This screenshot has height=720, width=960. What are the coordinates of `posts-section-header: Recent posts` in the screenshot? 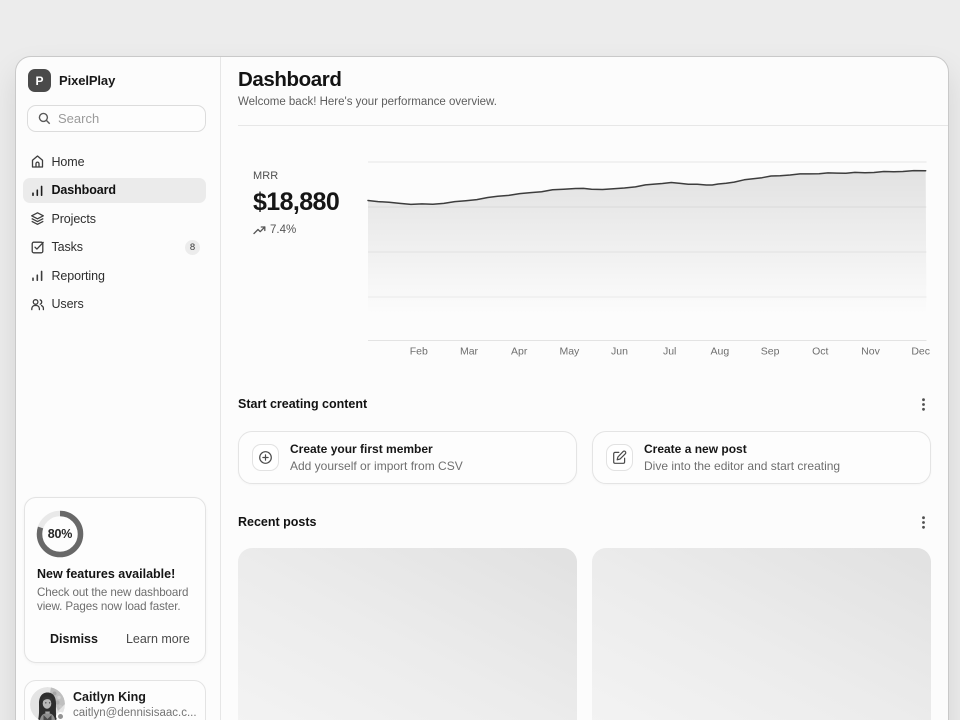 It's located at (584, 522).